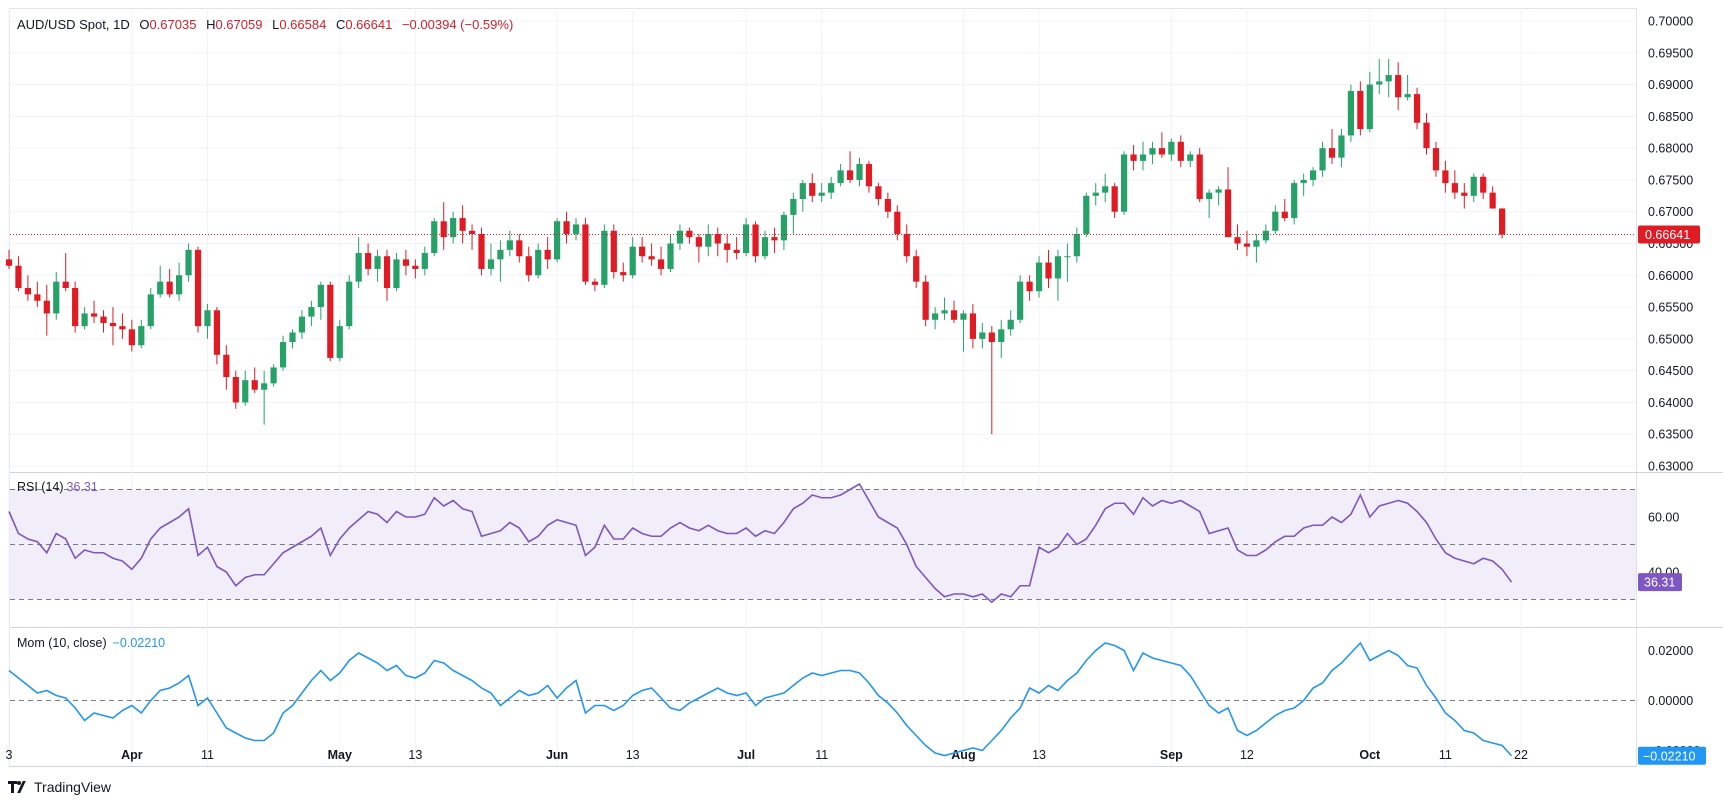 The height and width of the screenshot is (803, 1723). I want to click on date-tick-label: 3, so click(9, 755).